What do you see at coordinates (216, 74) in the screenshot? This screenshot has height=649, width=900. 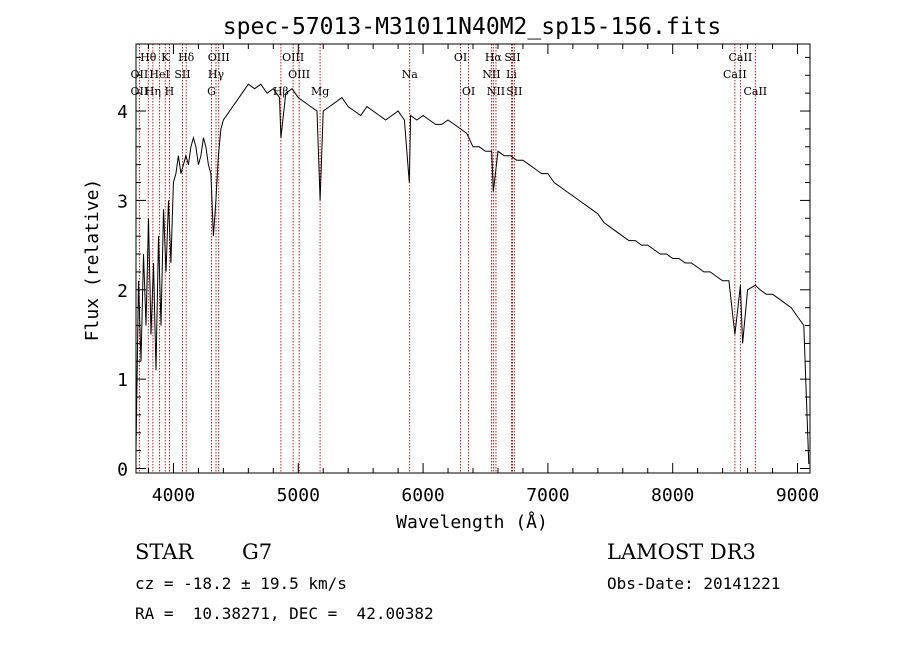 I see `emission-line-label: Hγ` at bounding box center [216, 74].